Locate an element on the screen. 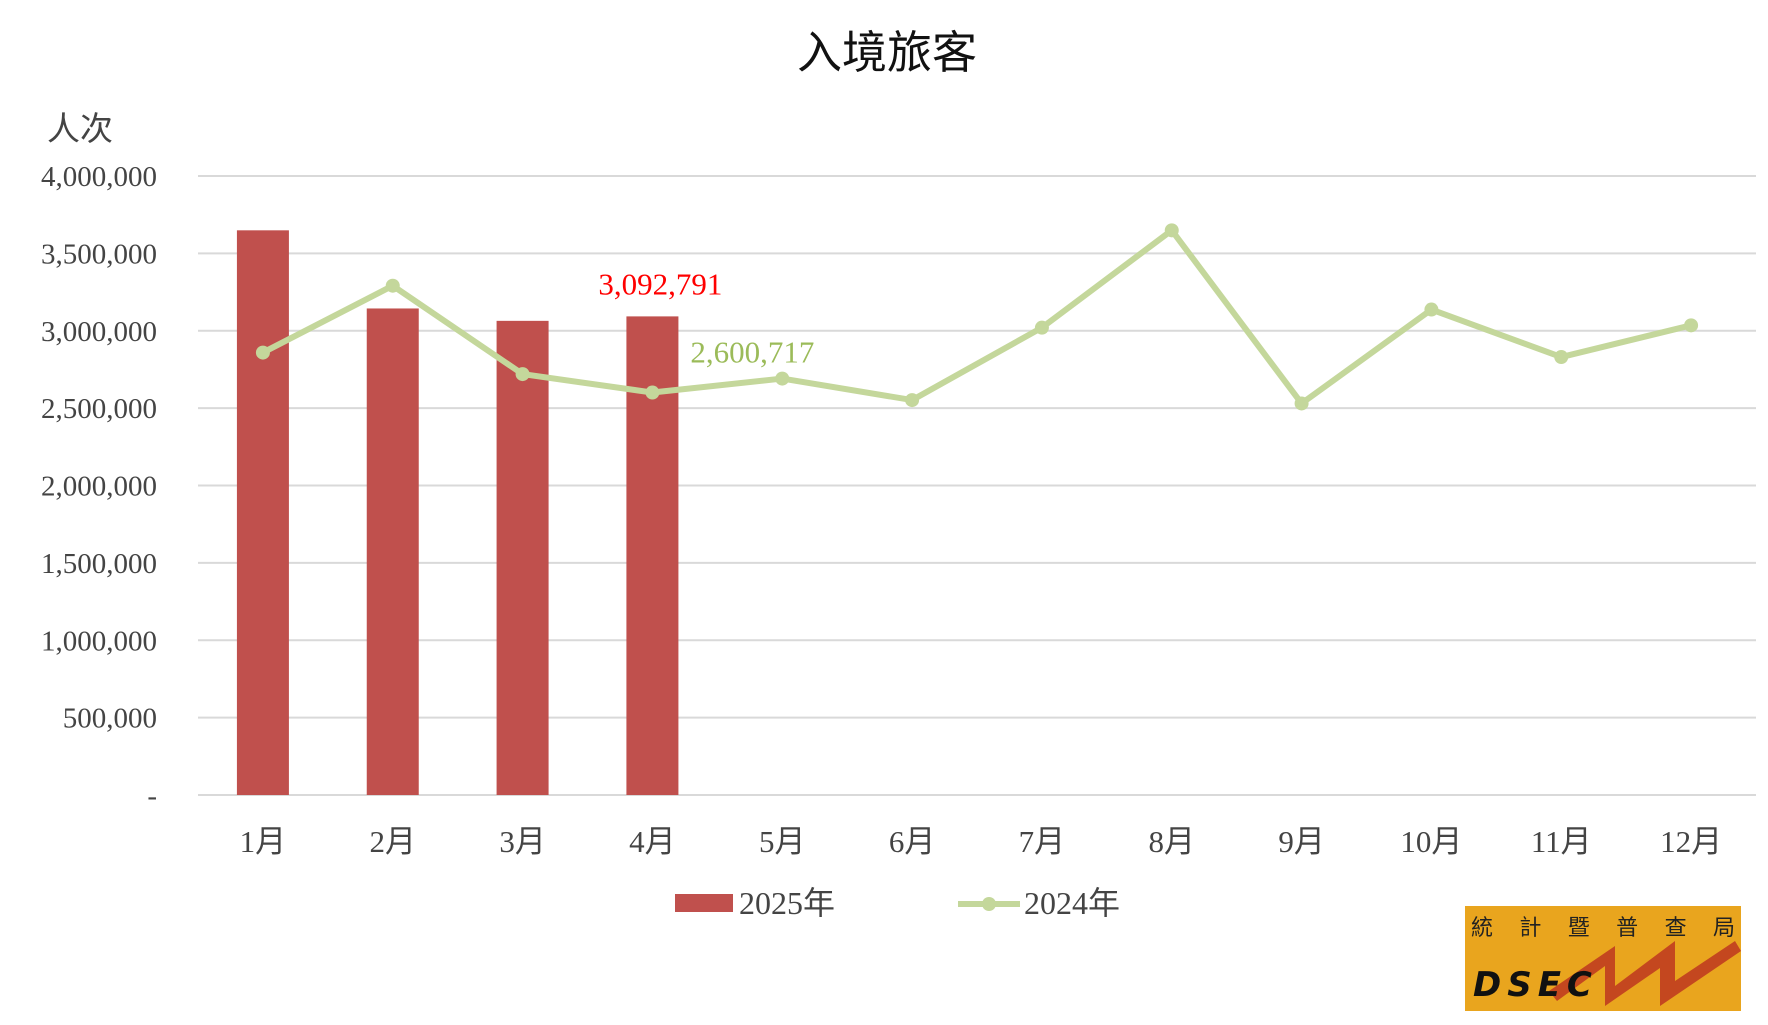  y-tick-label: 3,000,000 is located at coordinates (99, 332).